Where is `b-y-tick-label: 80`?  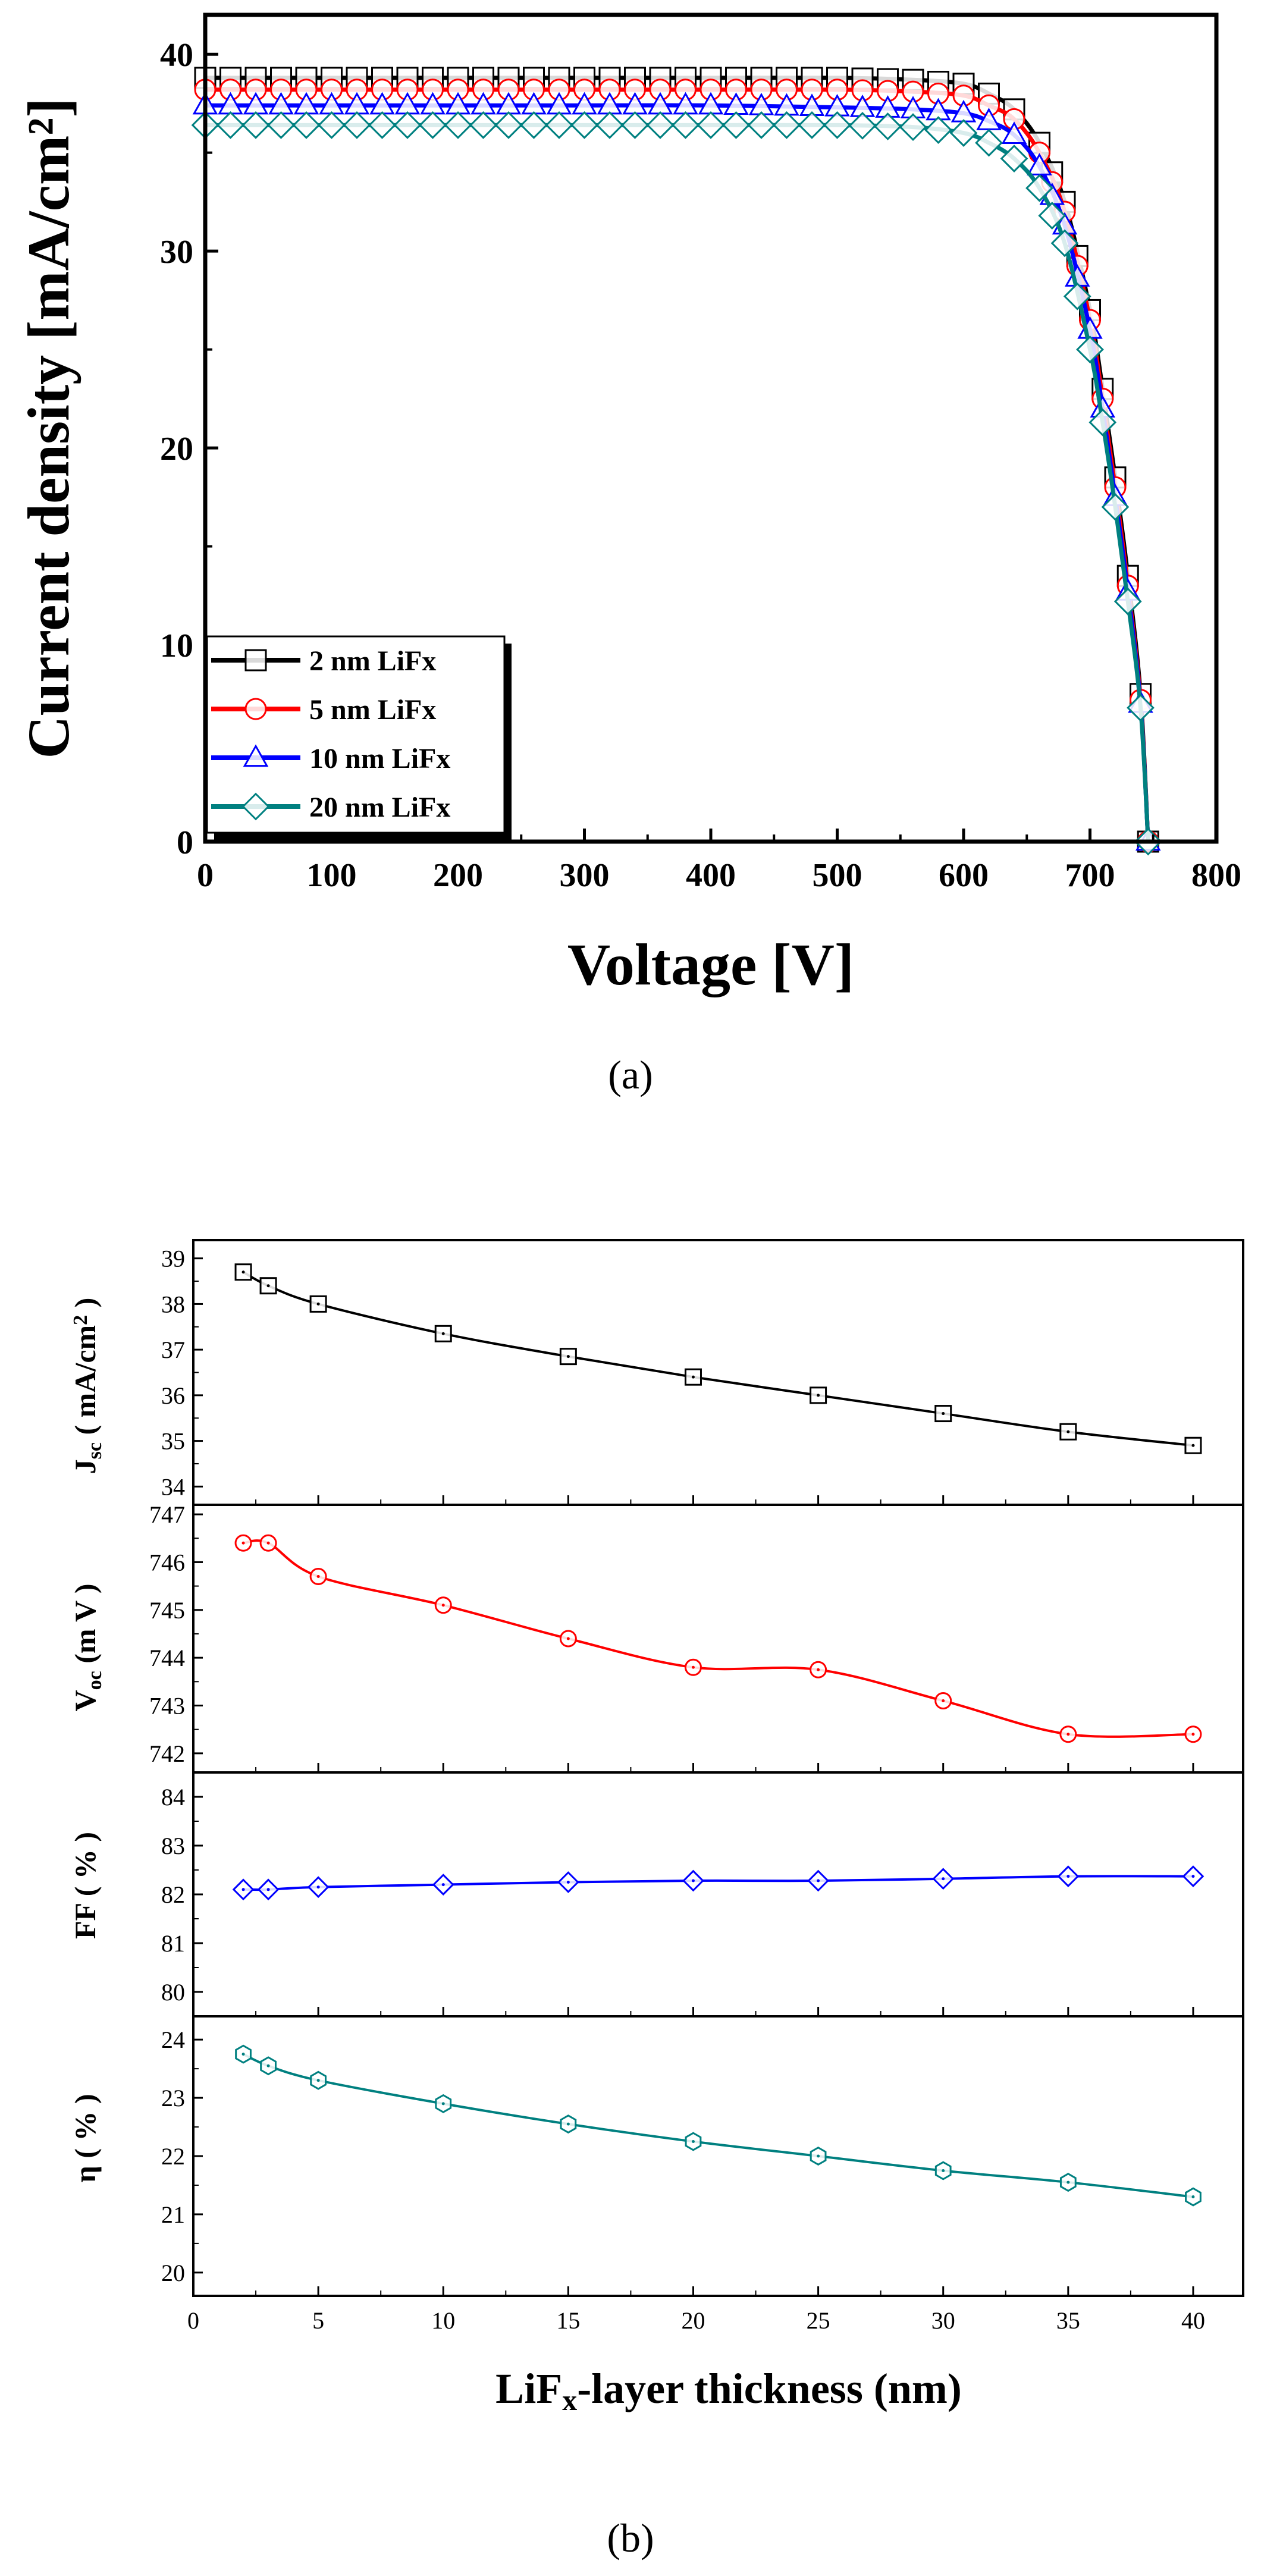
b-y-tick-label: 80 is located at coordinates (173, 1992).